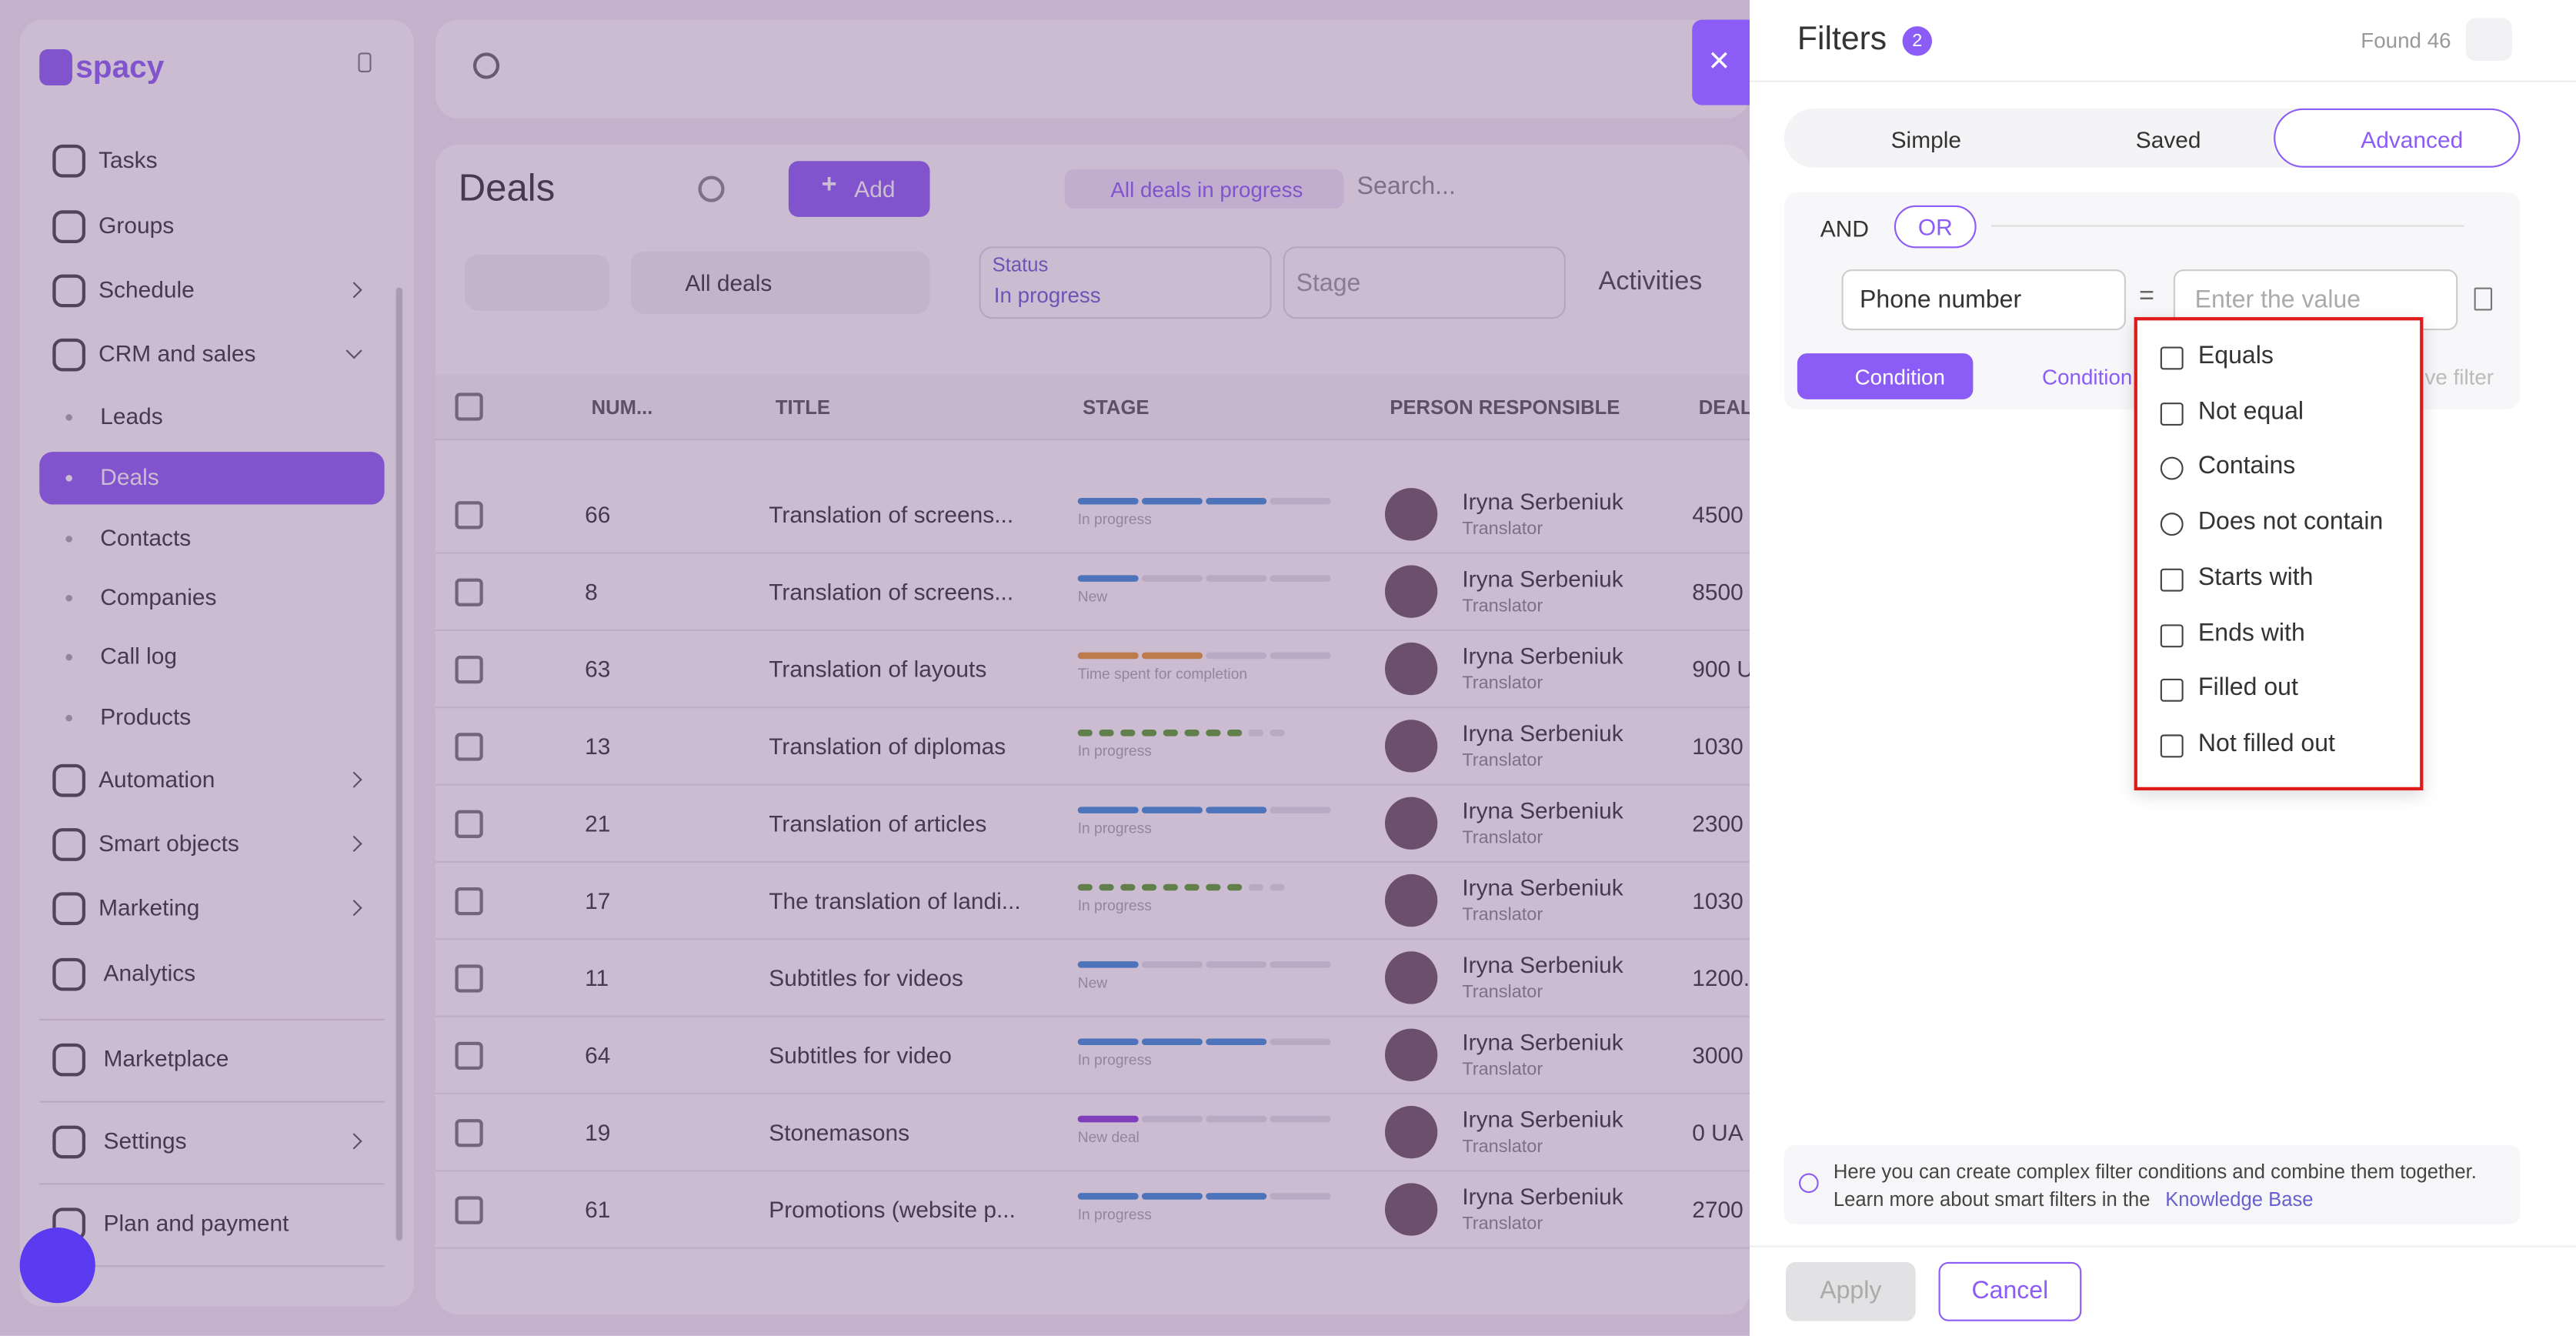 The image size is (2576, 1336). I want to click on operator: =, so click(2146, 296).